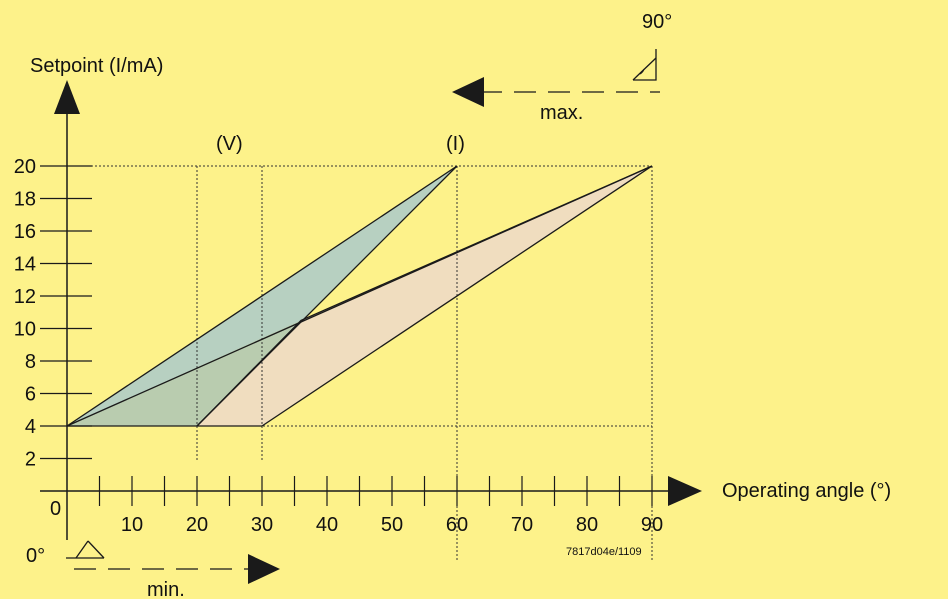 Image resolution: width=948 pixels, height=599 pixels. Describe the element at coordinates (55, 509) in the screenshot. I see `origin-label: 0` at that location.